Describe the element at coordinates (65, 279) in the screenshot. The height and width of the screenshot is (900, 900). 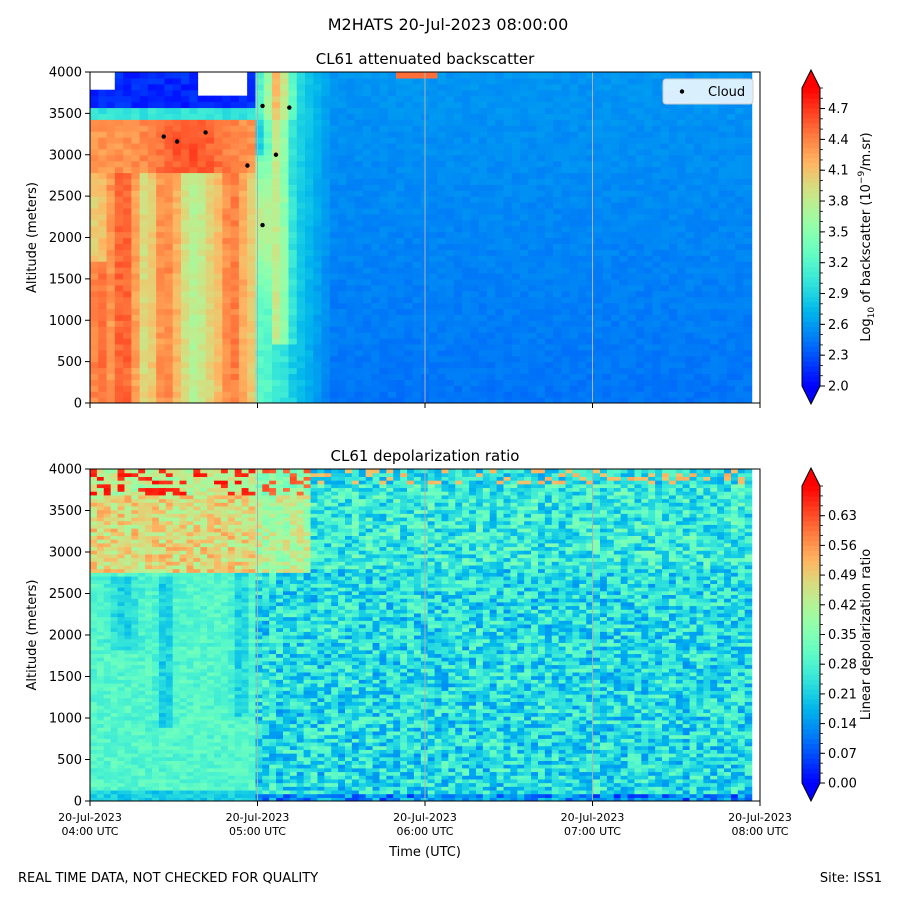
I see `y-tick-label: 1500` at that location.